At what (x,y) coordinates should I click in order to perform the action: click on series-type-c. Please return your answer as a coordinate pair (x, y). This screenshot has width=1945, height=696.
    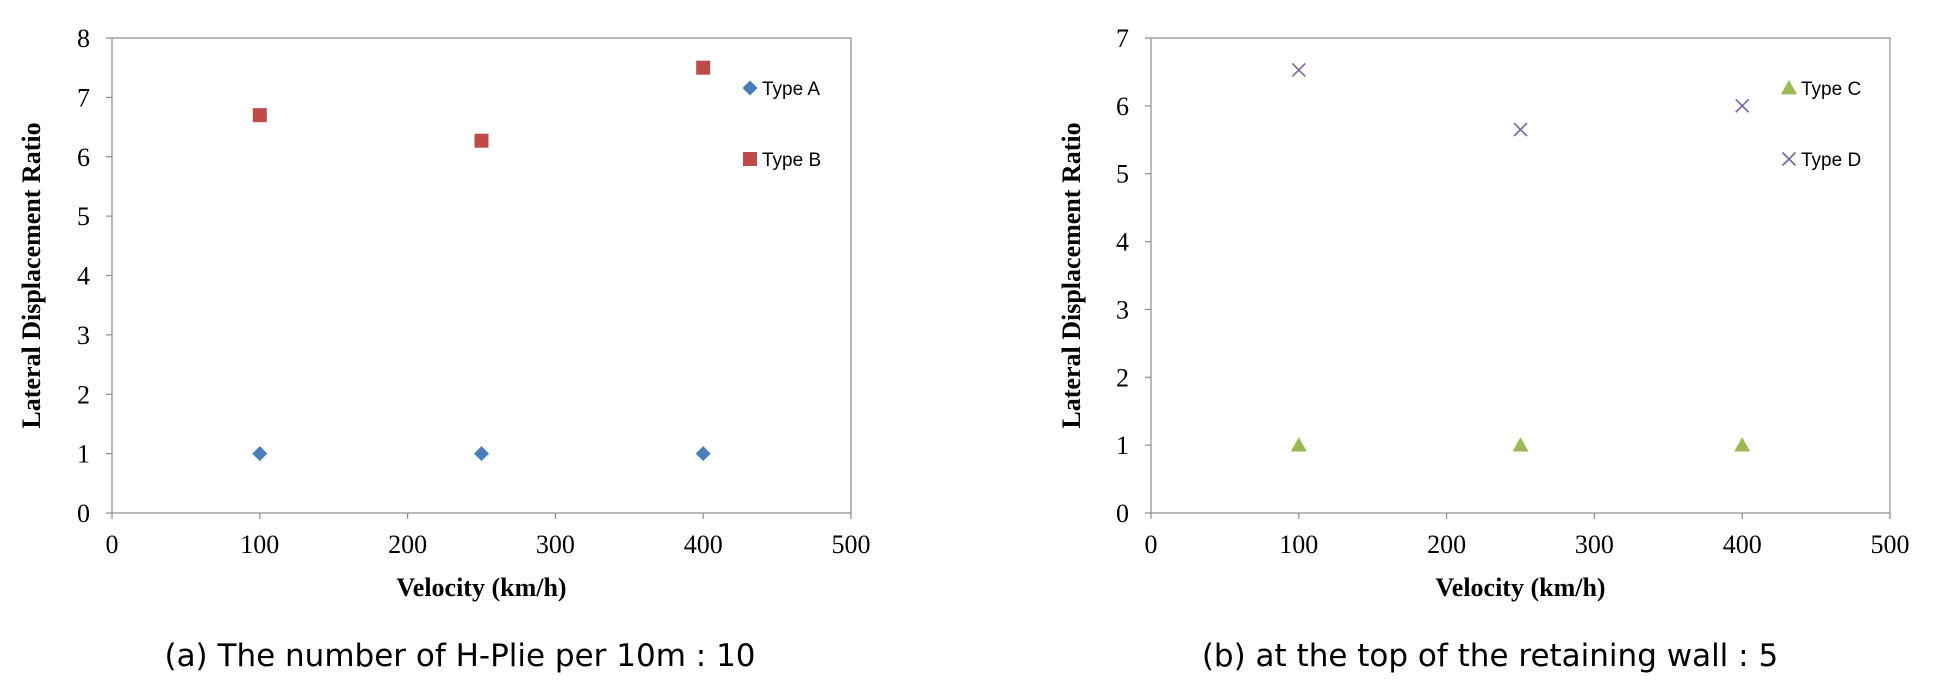
    Looking at the image, I should click on (1520, 444).